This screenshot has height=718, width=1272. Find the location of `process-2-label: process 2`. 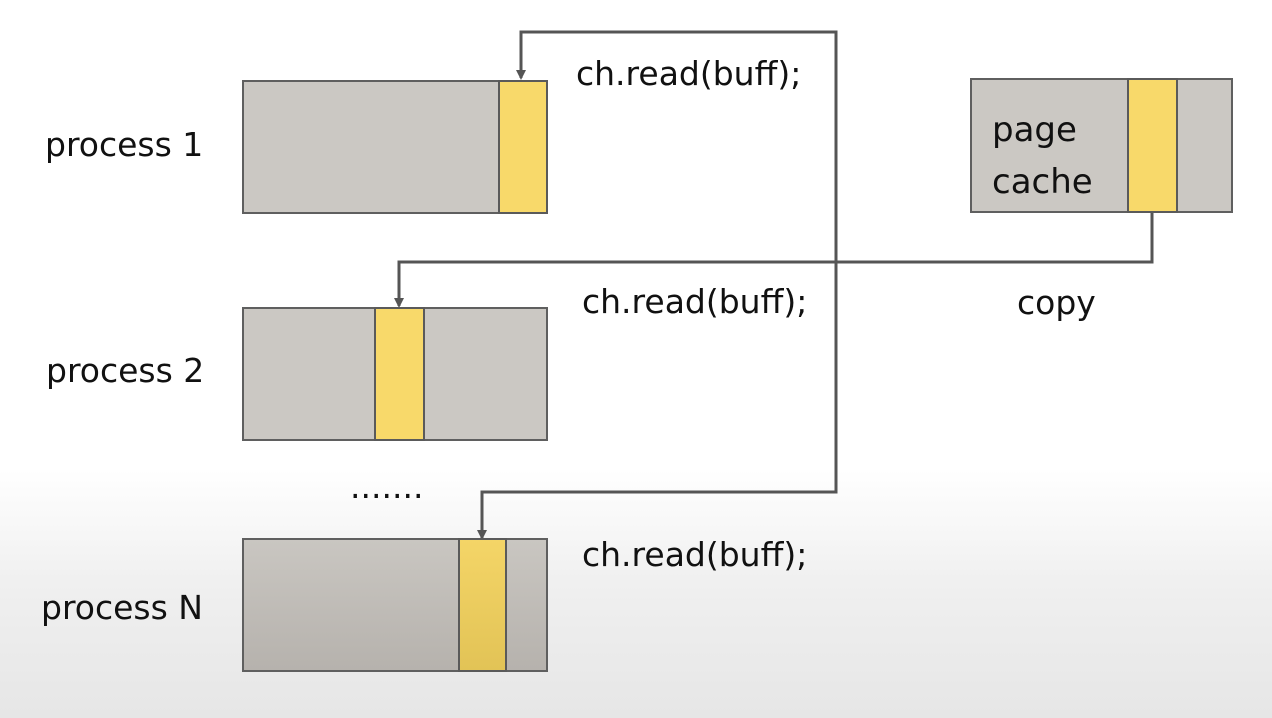

process-2-label: process 2 is located at coordinates (125, 370).